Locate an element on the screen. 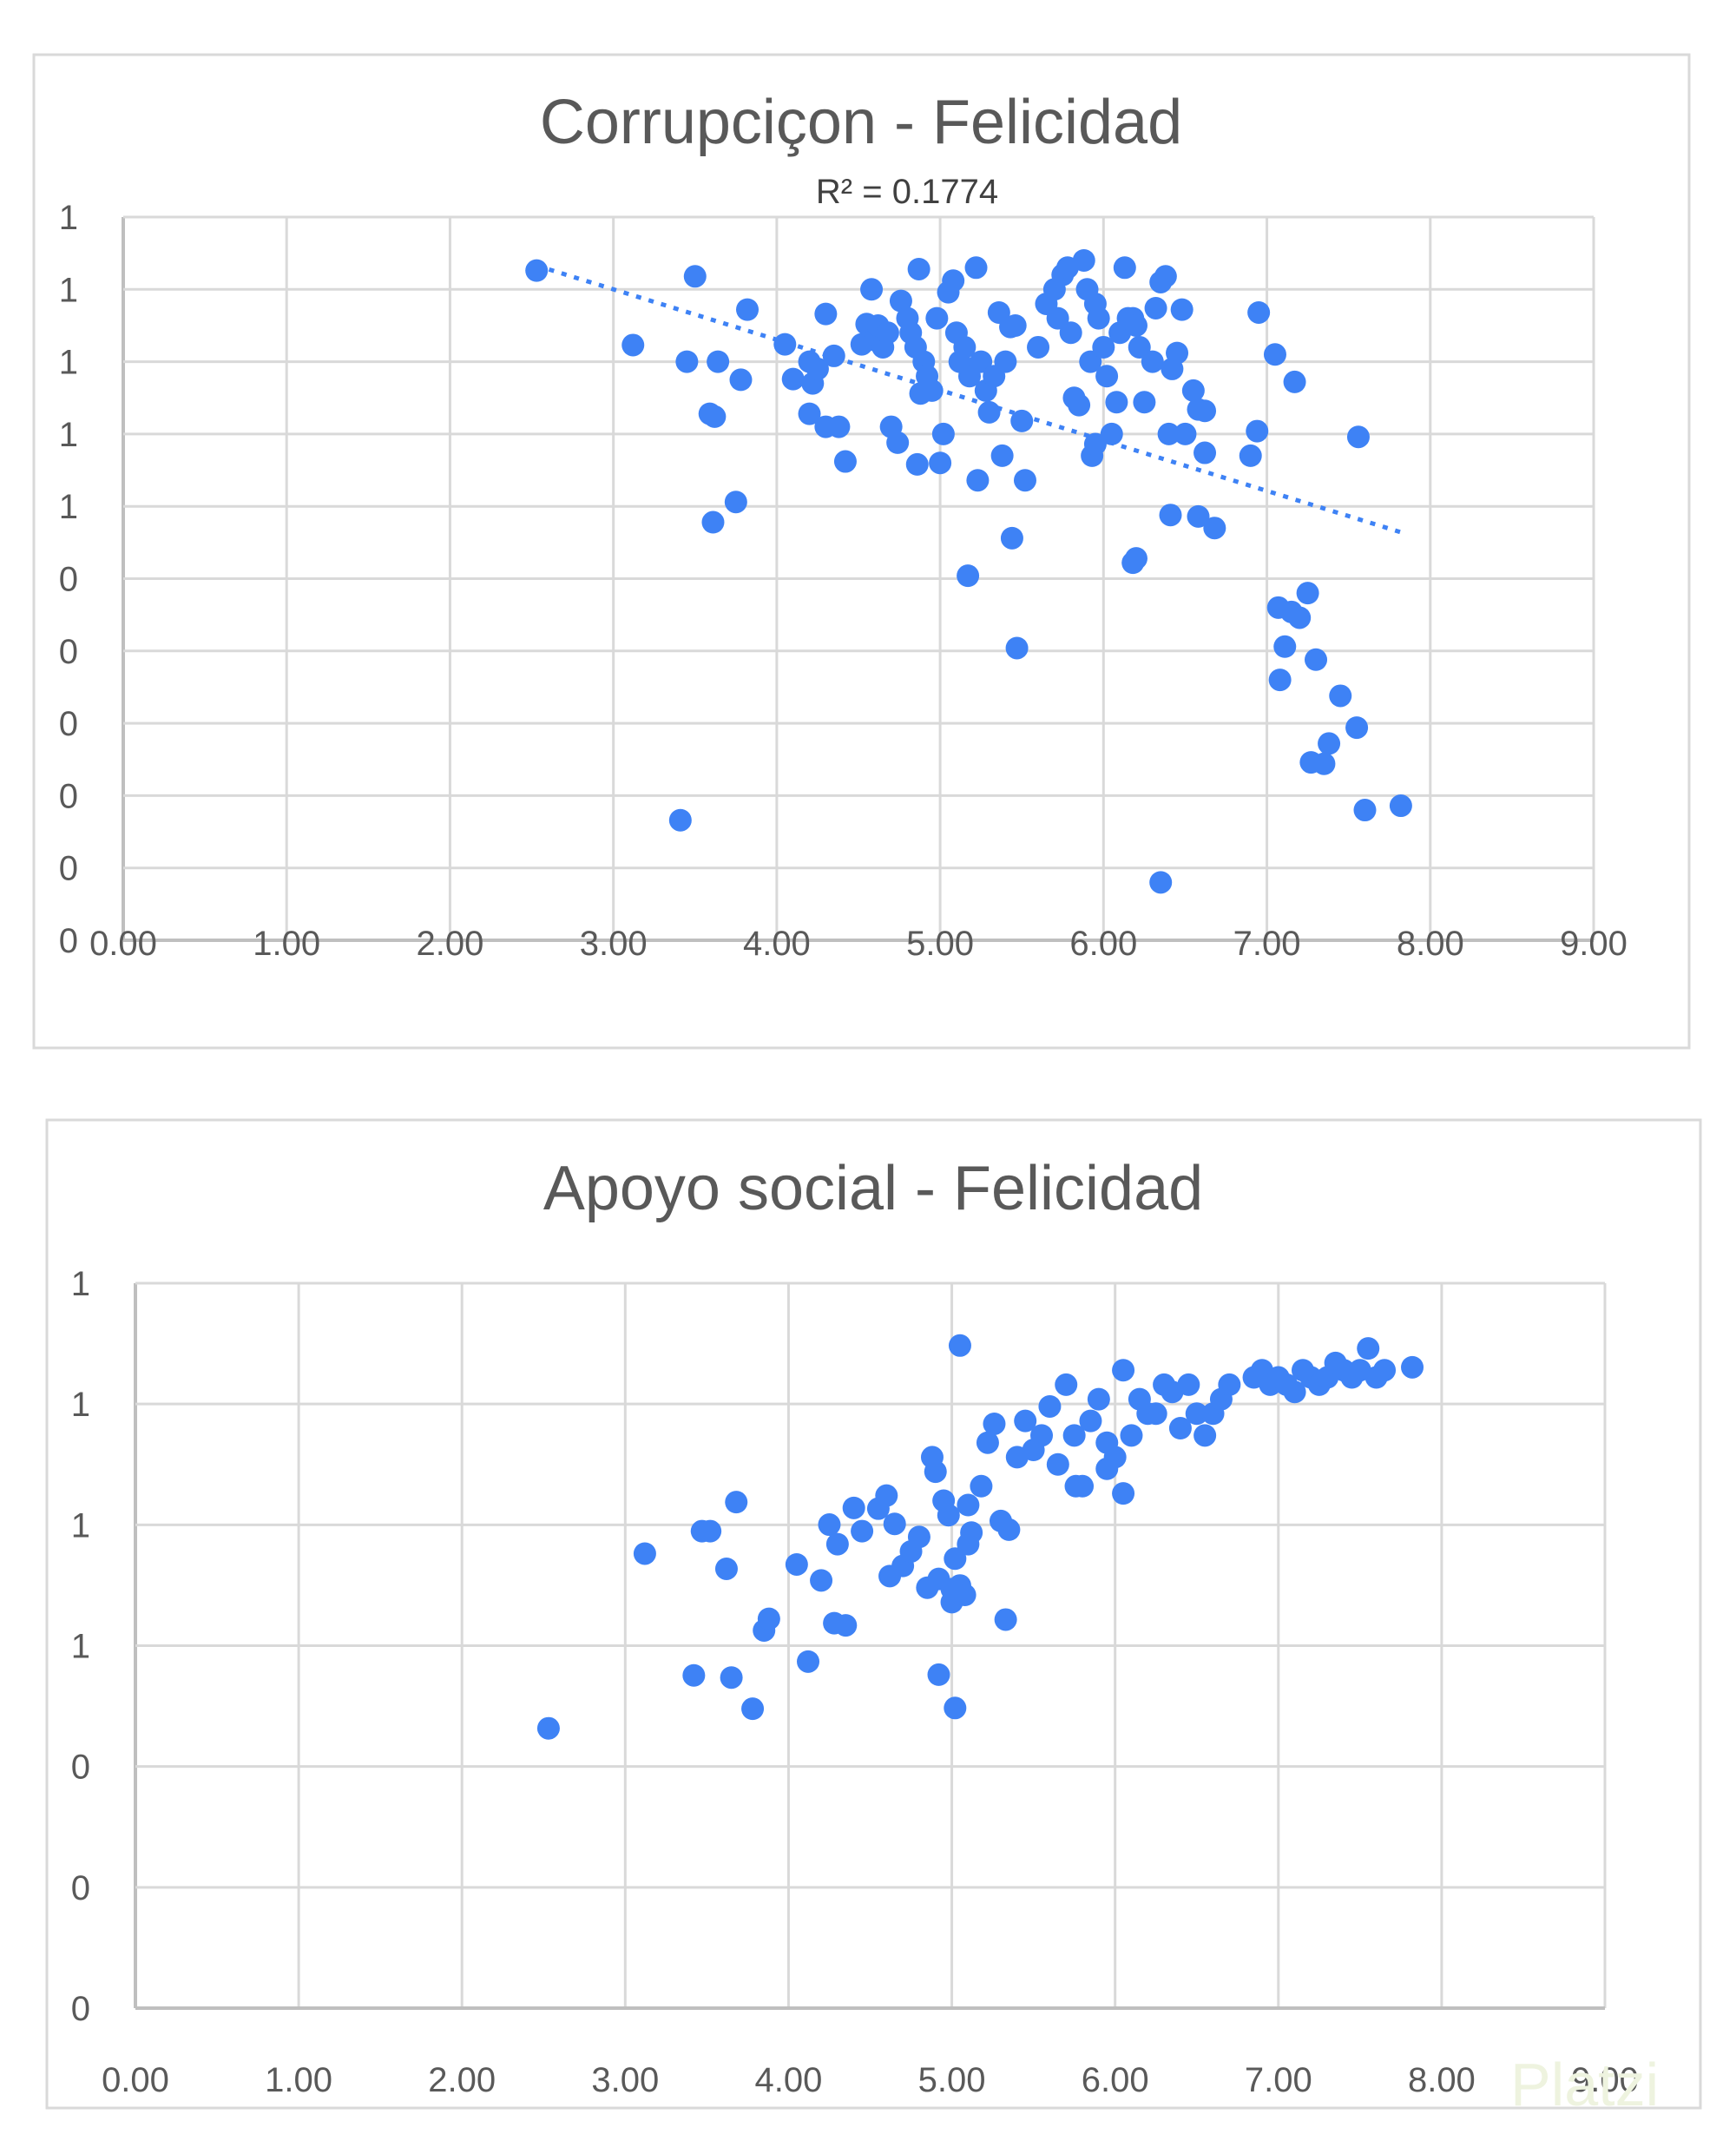 The image size is (1736, 2154). chart-title: Apoyo social - Felicidad is located at coordinates (873, 1188).